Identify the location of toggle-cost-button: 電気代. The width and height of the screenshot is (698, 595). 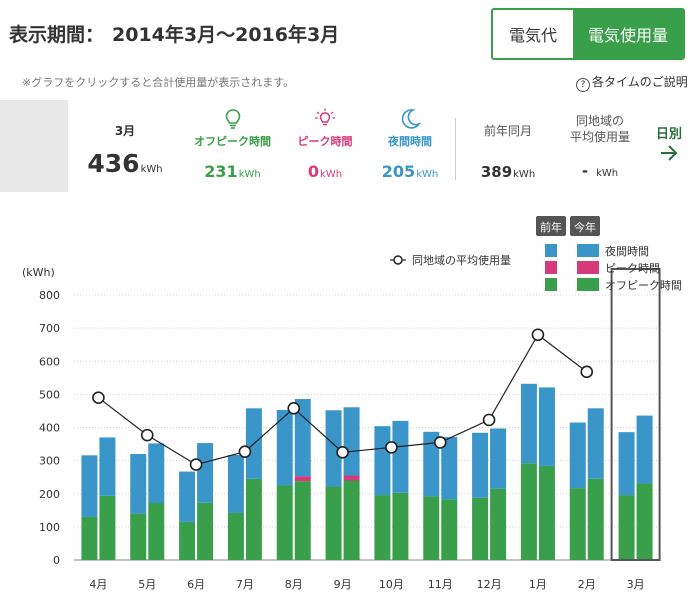
(533, 34).